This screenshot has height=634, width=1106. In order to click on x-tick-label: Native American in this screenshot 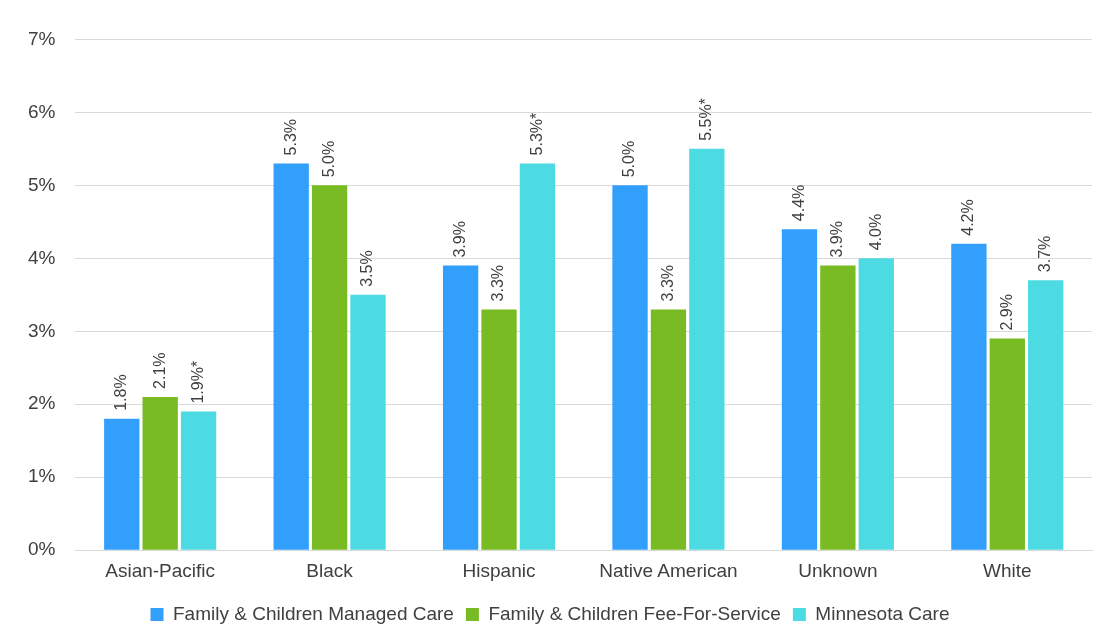, I will do `click(668, 570)`.